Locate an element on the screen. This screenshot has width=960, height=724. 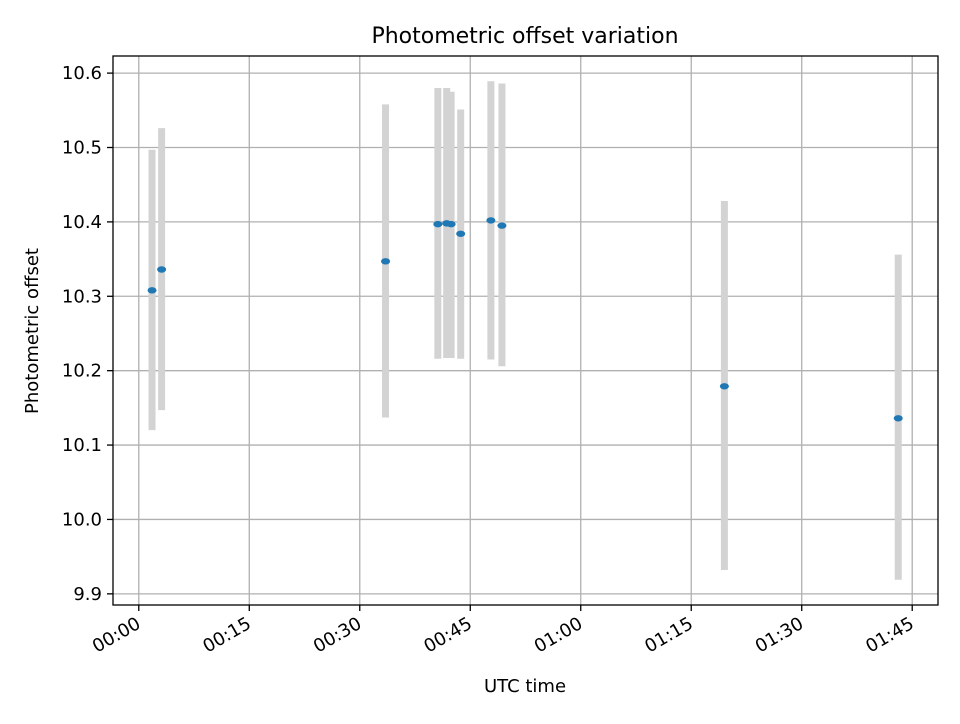
y-axis-title: Photometric offset is located at coordinates (32, 331).